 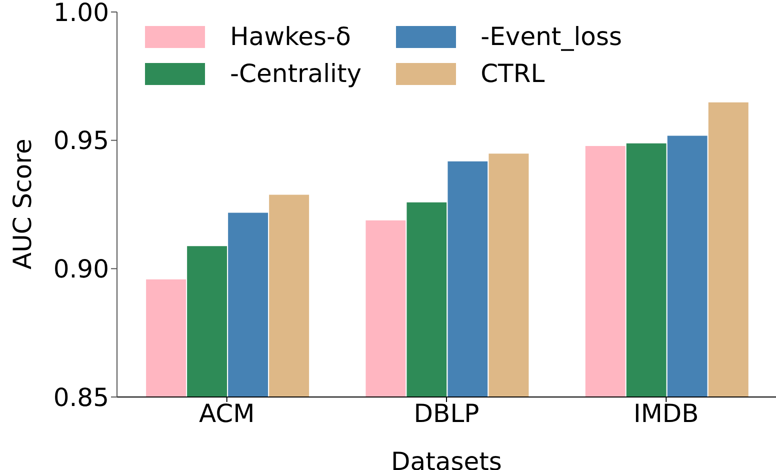 I want to click on x-tick-label: DBLP, so click(x=447, y=413).